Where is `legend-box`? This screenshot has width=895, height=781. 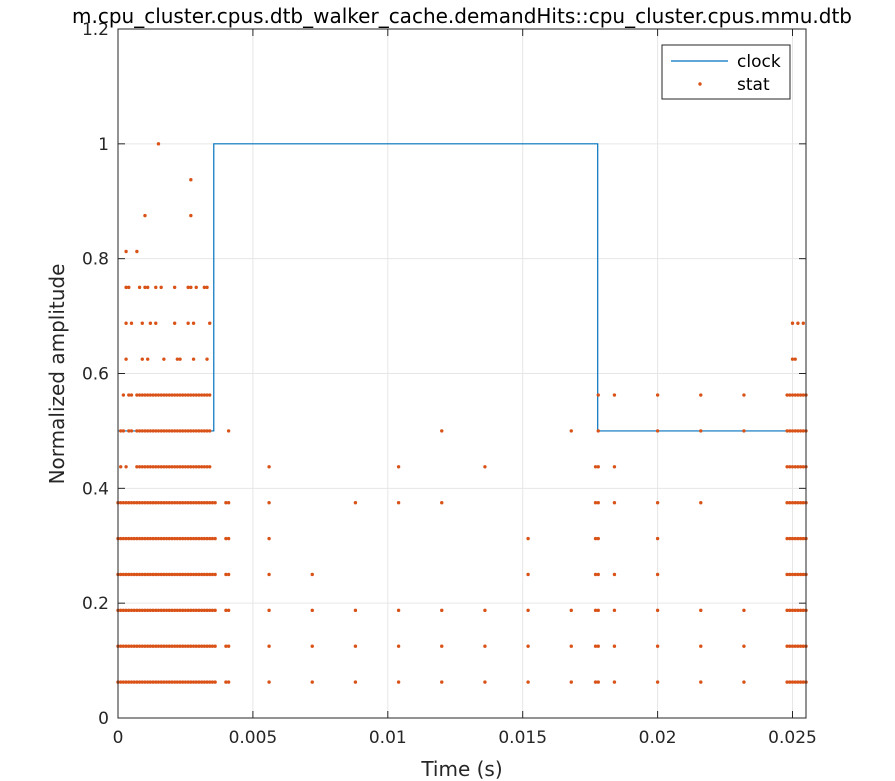
legend-box is located at coordinates (726, 72).